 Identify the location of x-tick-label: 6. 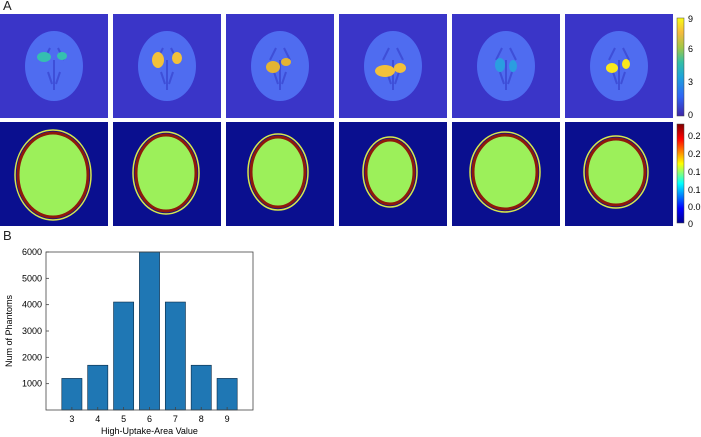
(149, 419).